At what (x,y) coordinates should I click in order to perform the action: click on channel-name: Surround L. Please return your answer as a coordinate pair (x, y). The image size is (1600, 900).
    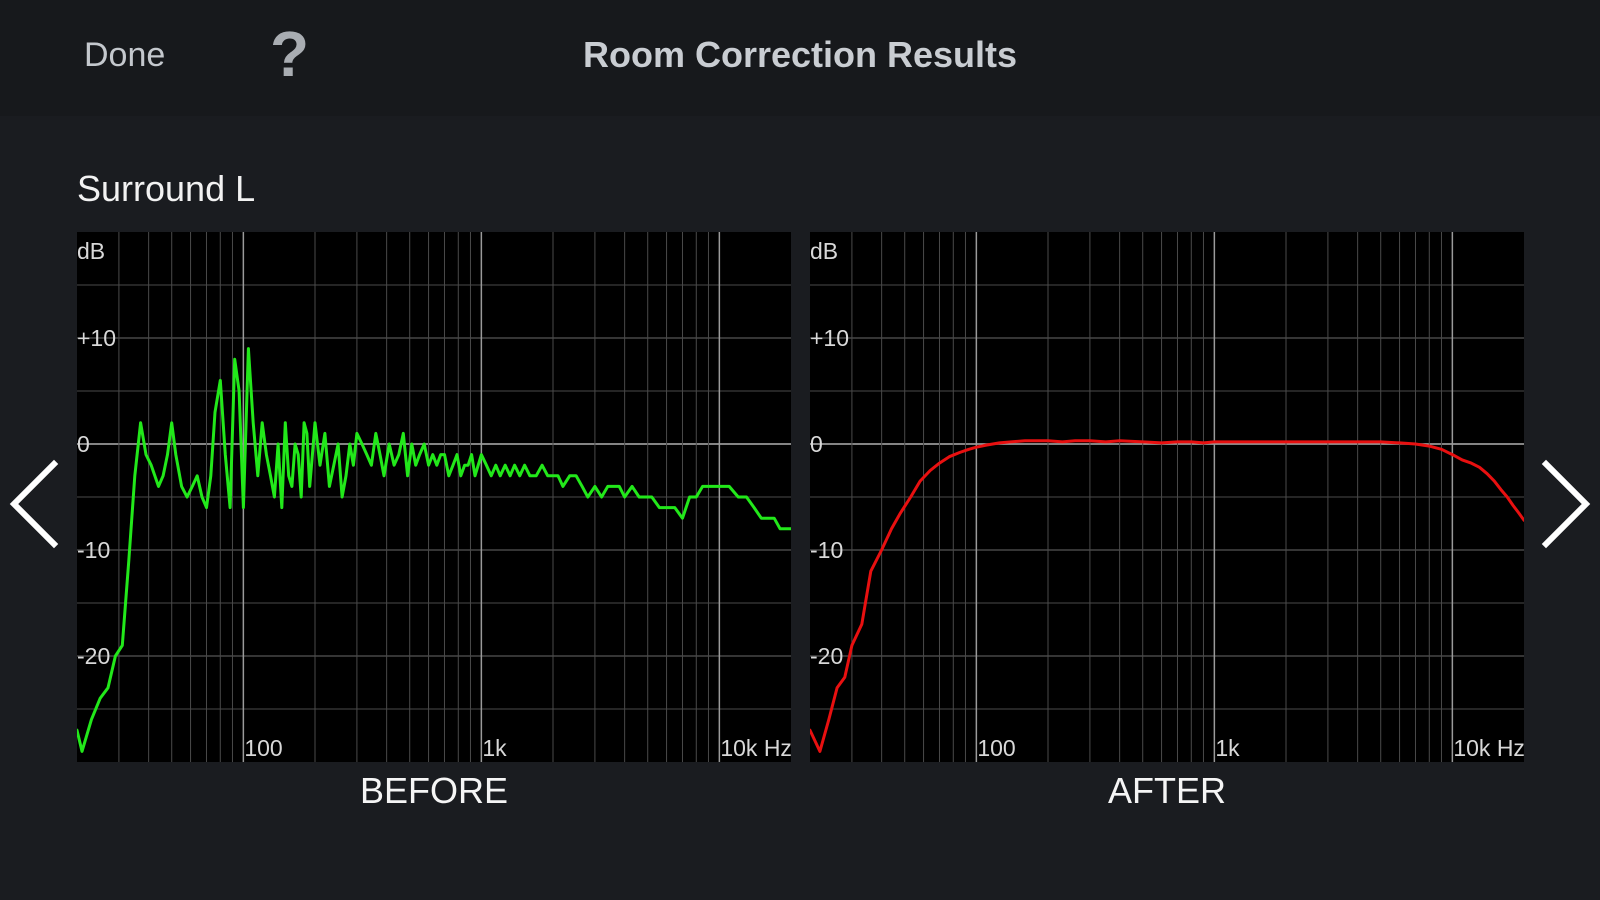
    Looking at the image, I should click on (166, 188).